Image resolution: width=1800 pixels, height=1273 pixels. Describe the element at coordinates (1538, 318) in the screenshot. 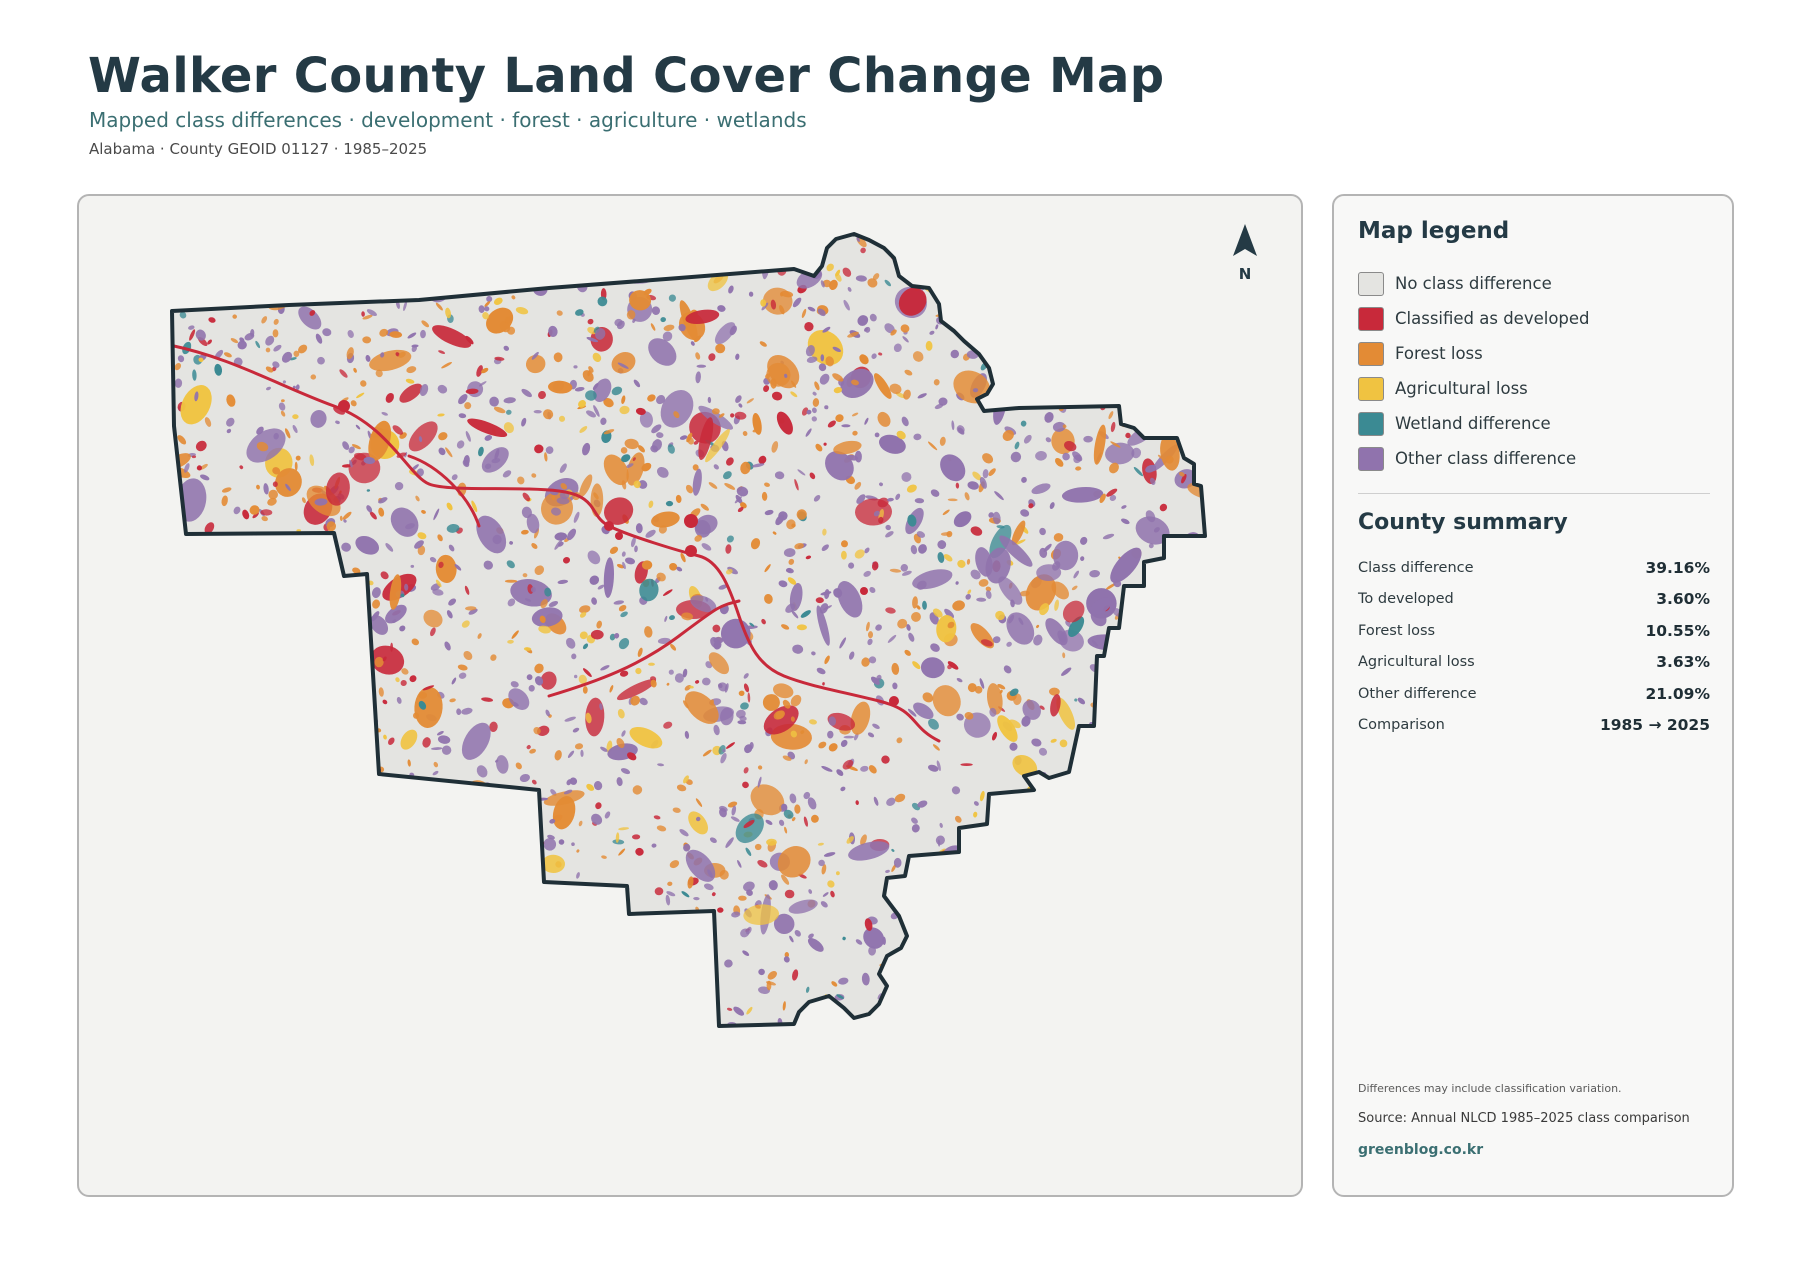

I see `legend-item-developed: Classified as developed` at that location.